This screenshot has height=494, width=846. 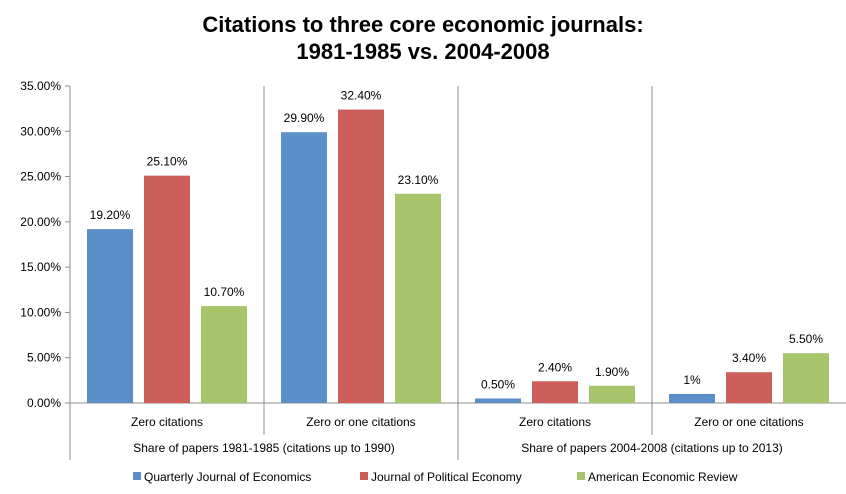 What do you see at coordinates (40, 86) in the screenshot?
I see `y-tick-label: 35.00%` at bounding box center [40, 86].